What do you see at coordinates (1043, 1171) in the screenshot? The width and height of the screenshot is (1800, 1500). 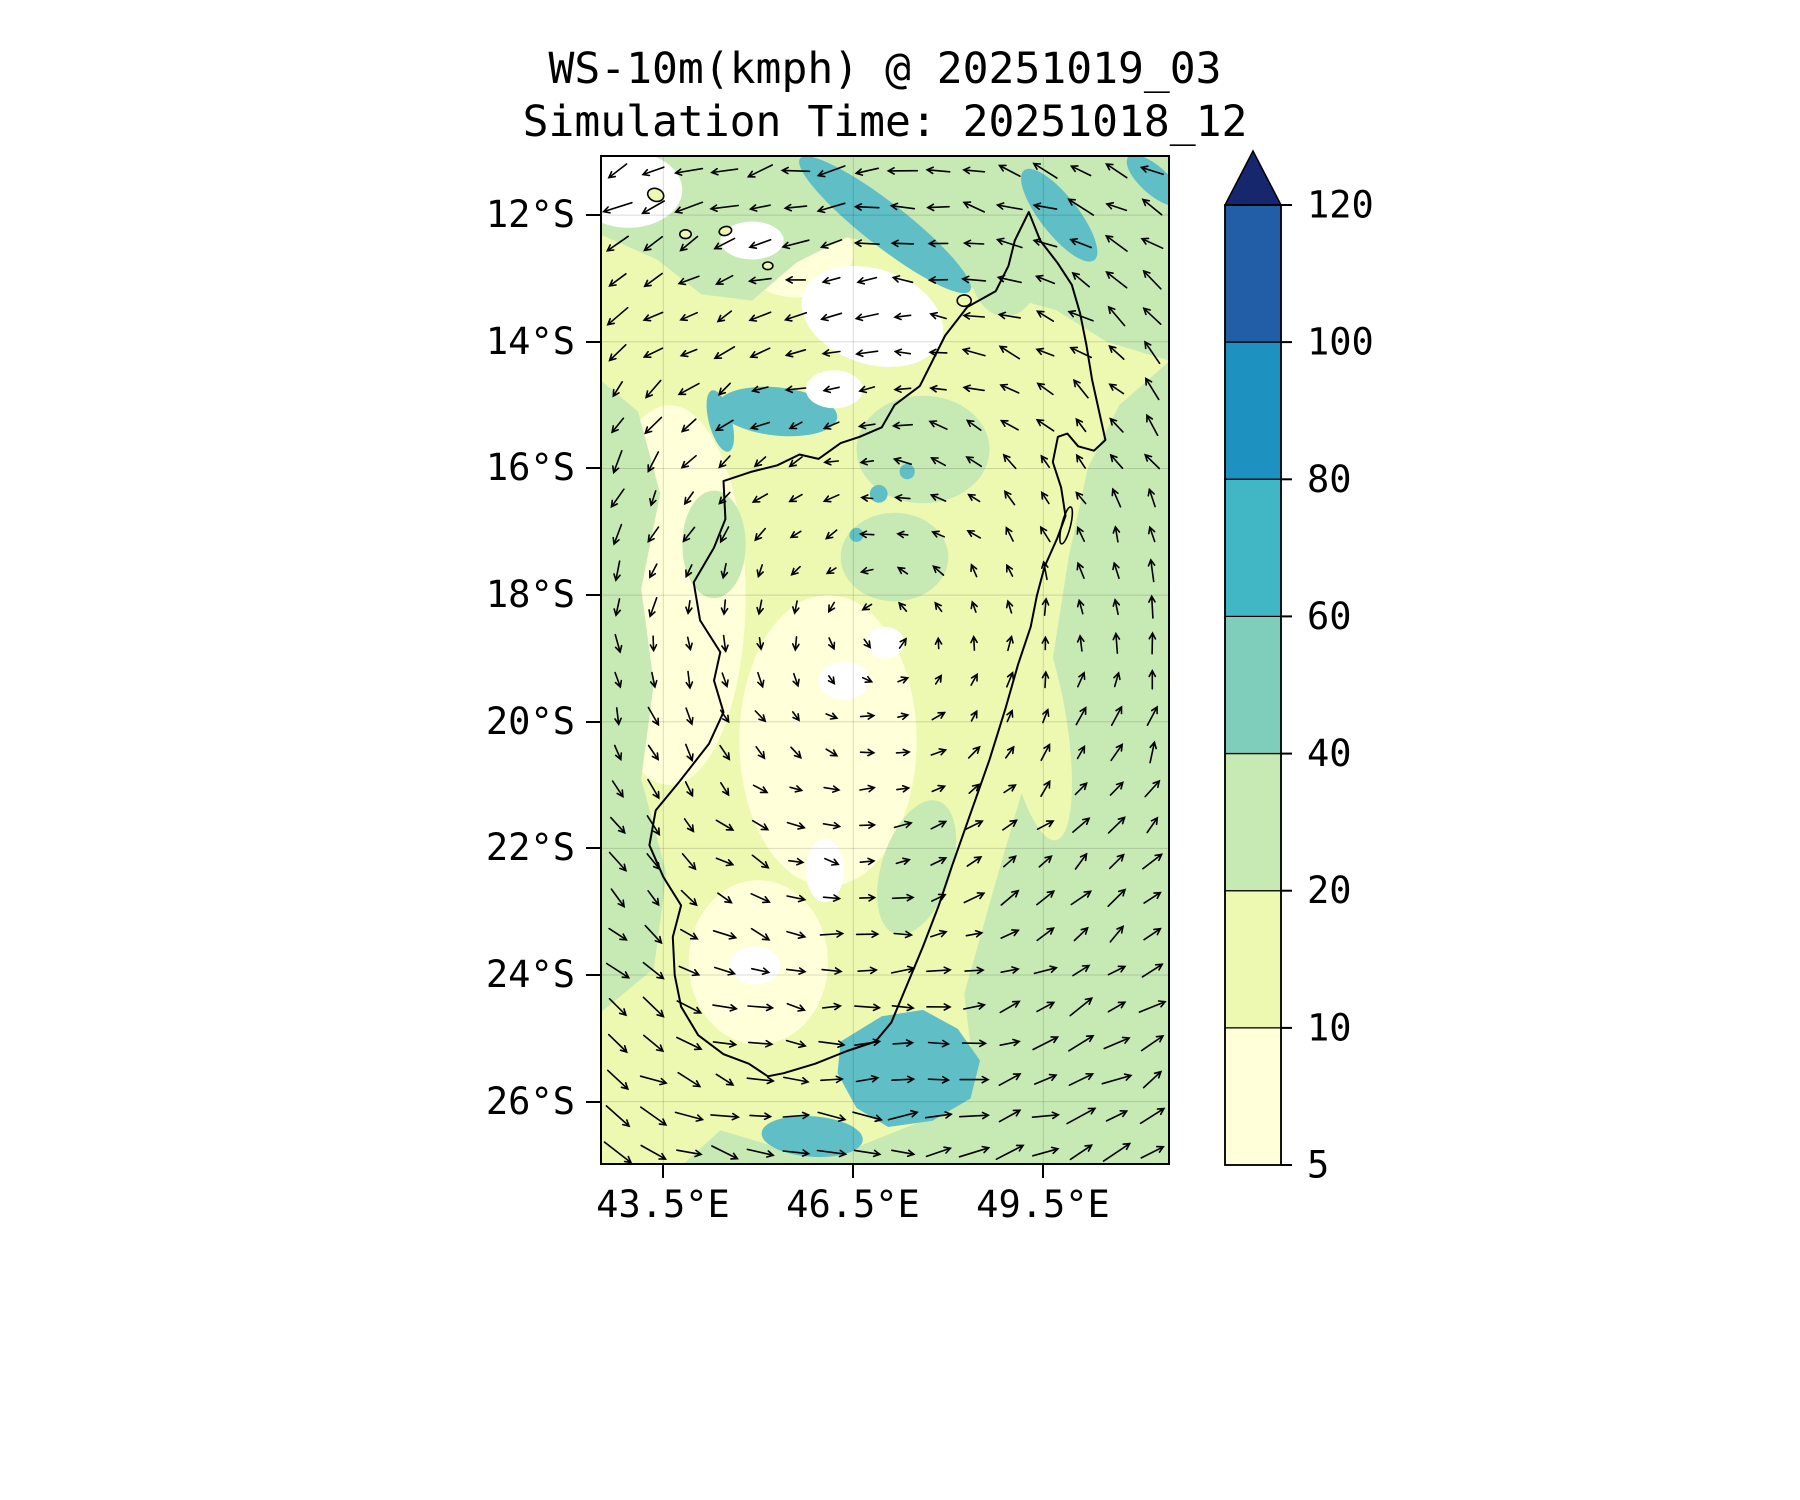 I see `x-tick-mark` at bounding box center [1043, 1171].